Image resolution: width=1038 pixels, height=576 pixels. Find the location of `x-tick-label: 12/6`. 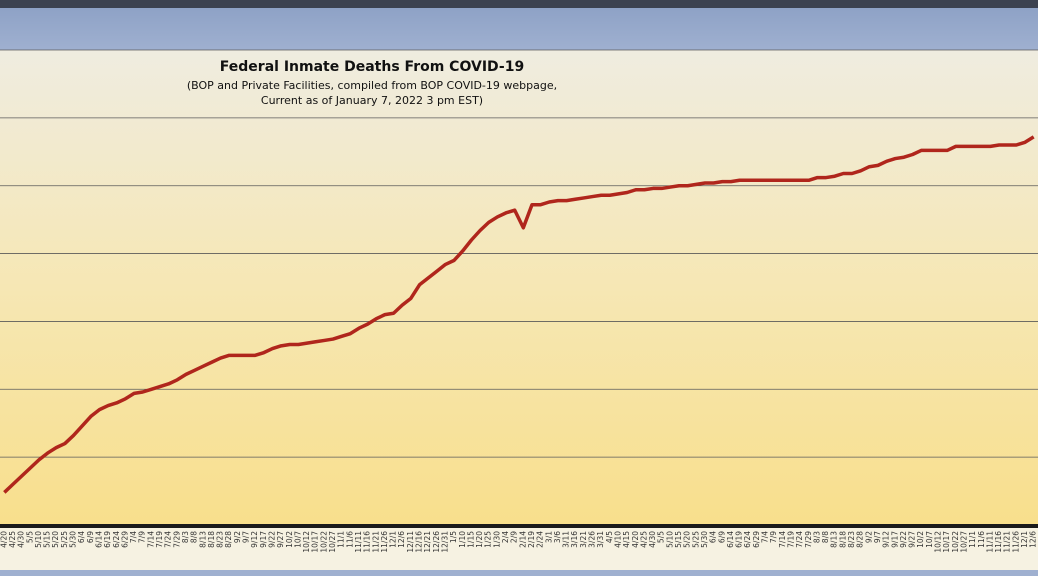

x-tick-label: 12/6 is located at coordinates (1033, 539).